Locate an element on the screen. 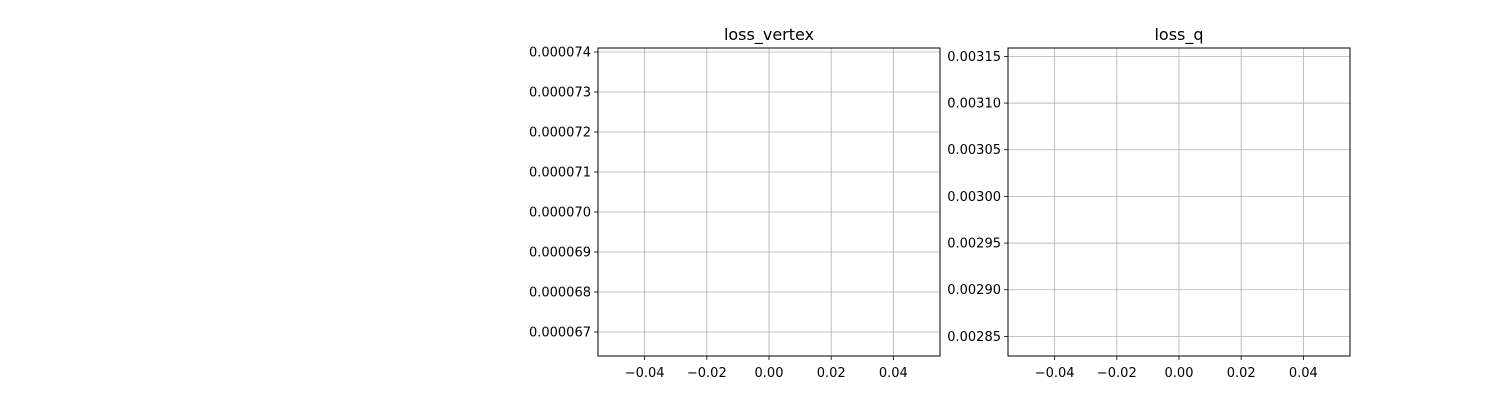 Image resolution: width=1500 pixels, height=400 pixels. y-tick-label: 0.00315 is located at coordinates (974, 57).